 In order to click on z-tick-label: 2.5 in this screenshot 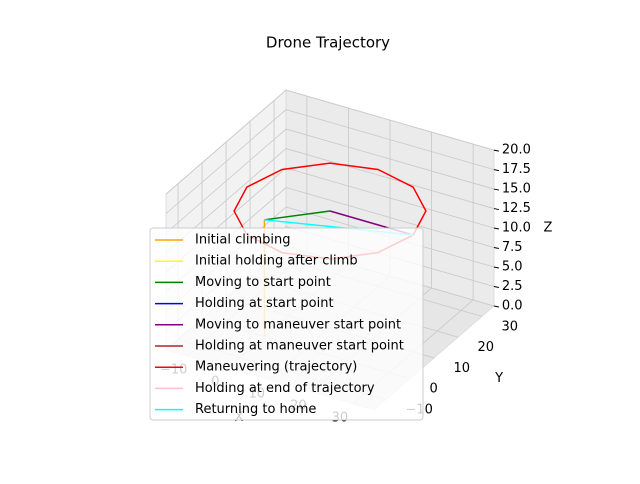, I will do `click(512, 286)`.